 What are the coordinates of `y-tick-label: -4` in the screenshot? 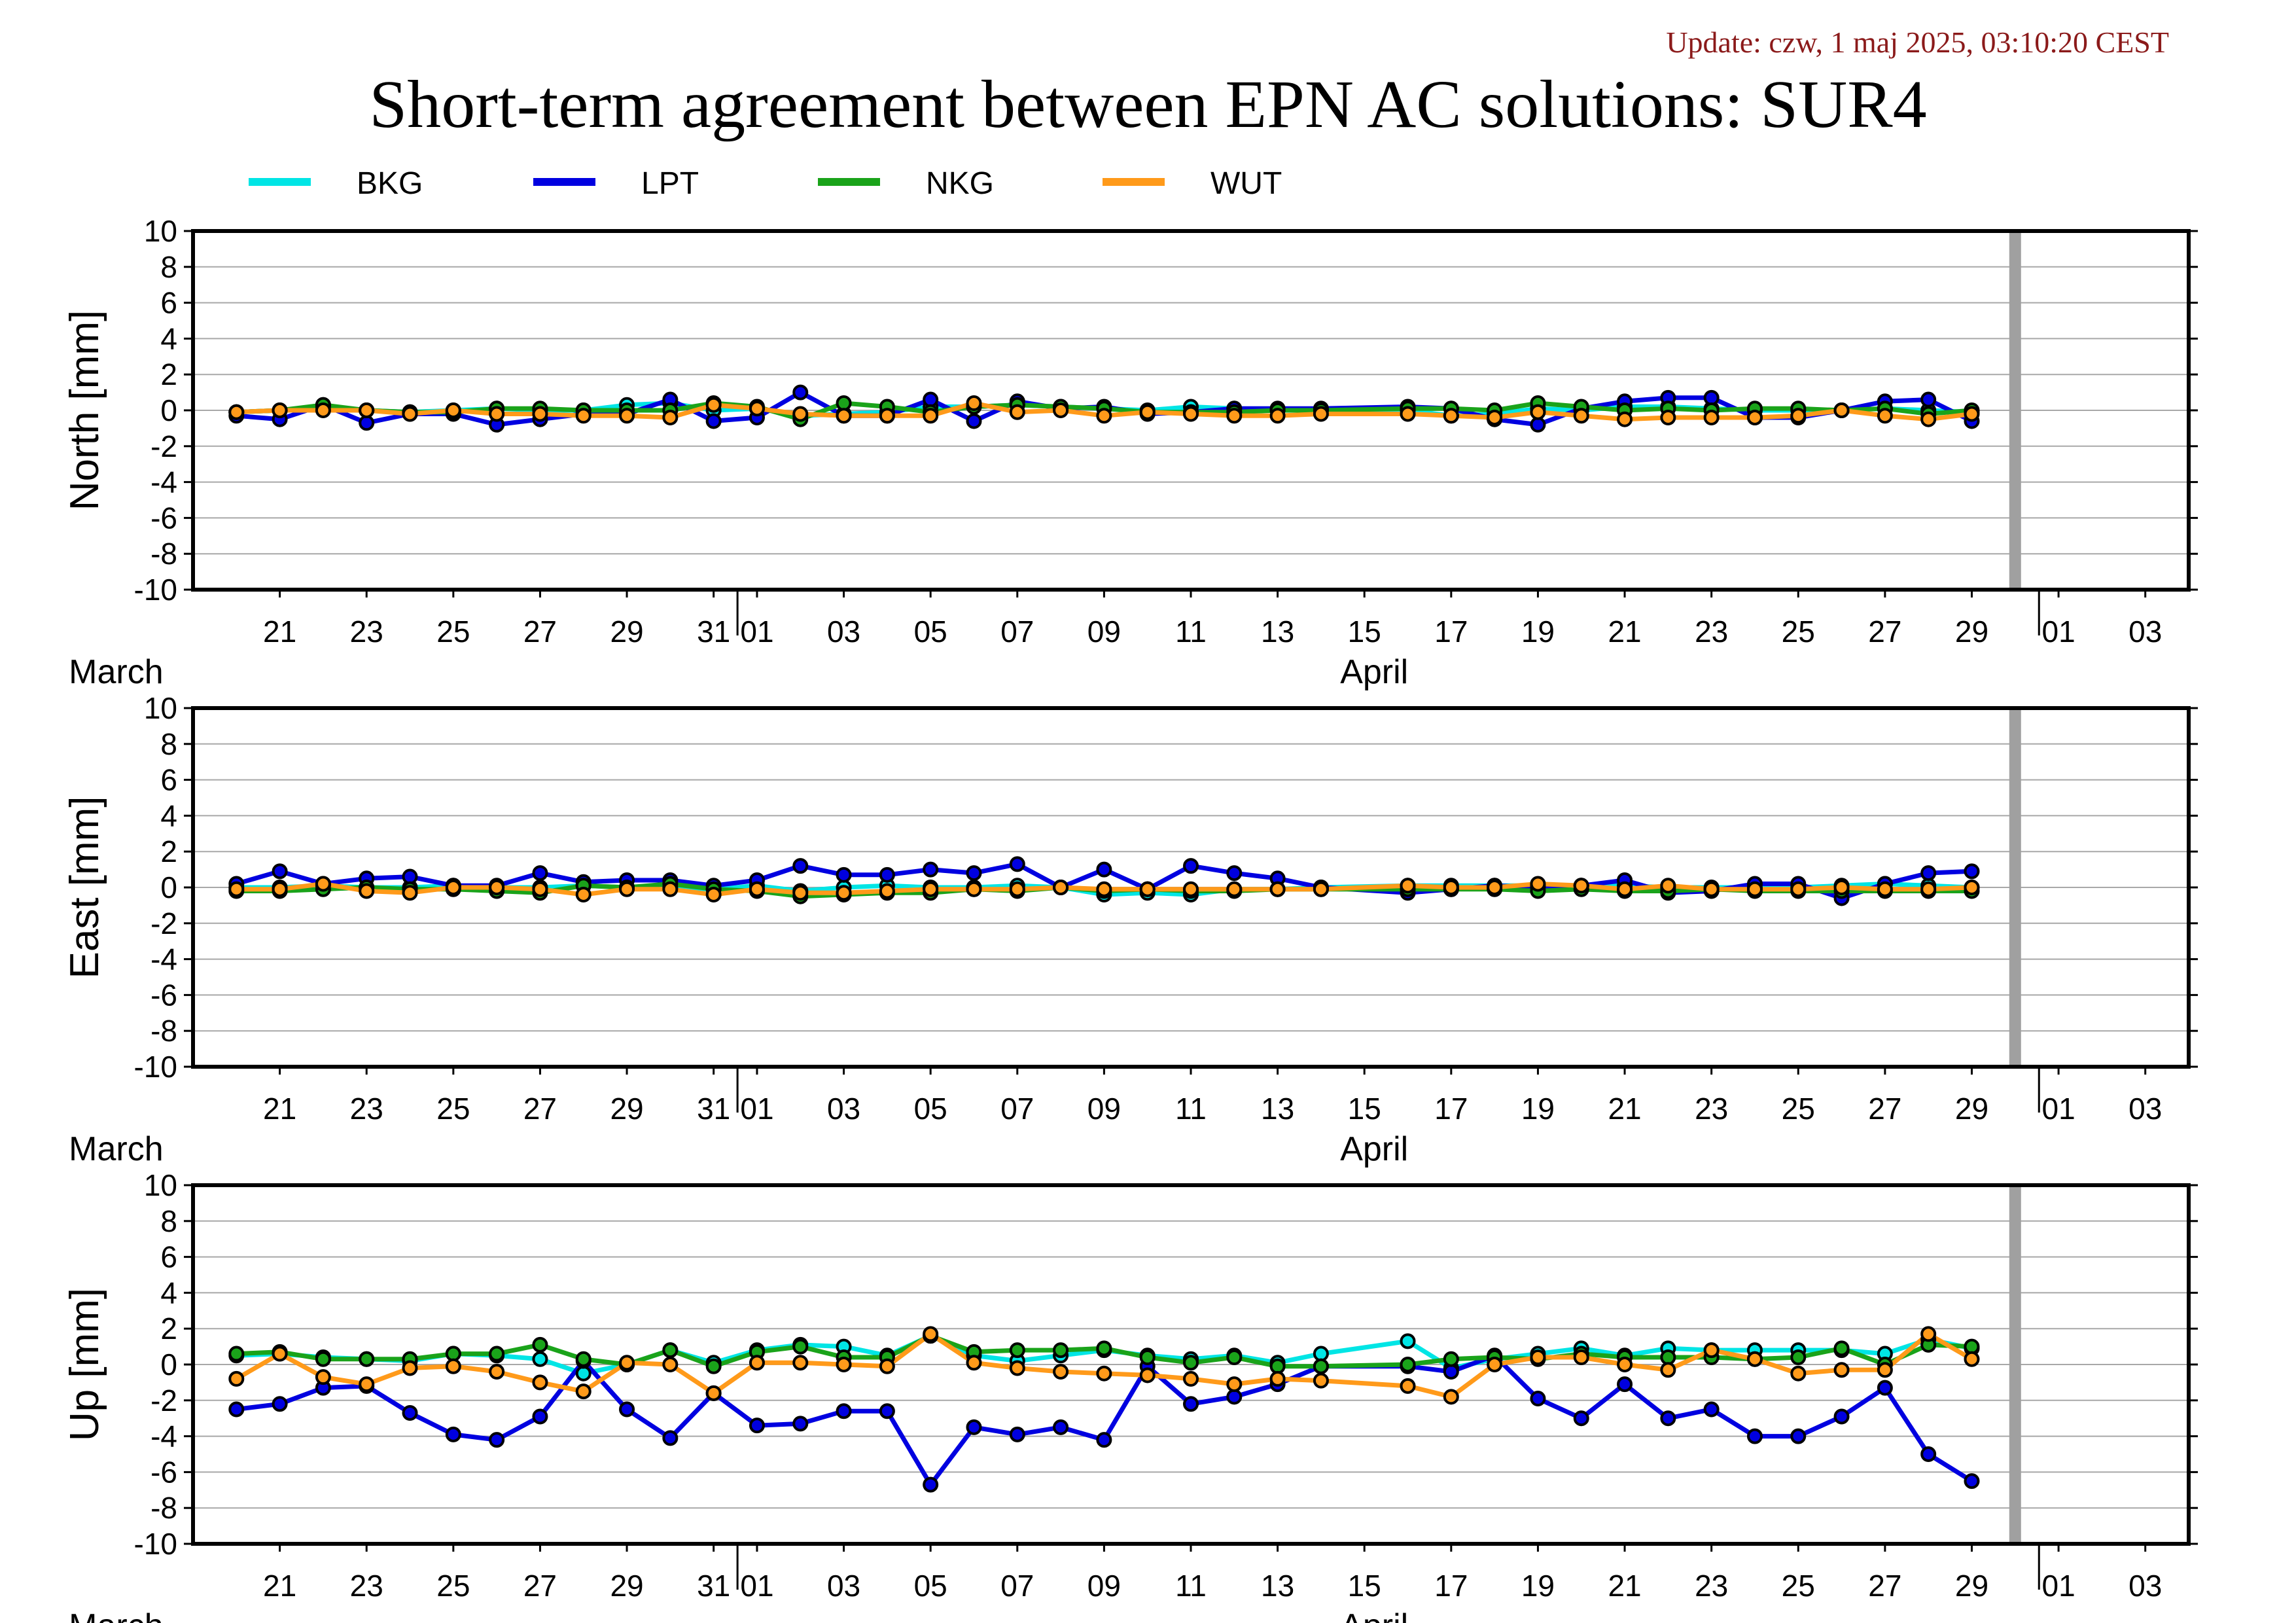 It's located at (164, 1436).